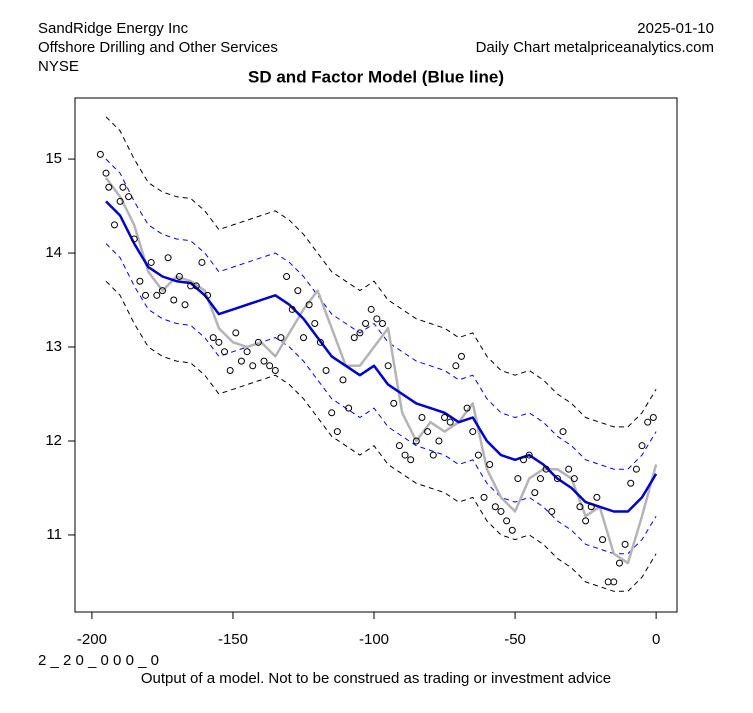 The image size is (753, 713). What do you see at coordinates (92, 639) in the screenshot?
I see `x-tick-label: -200` at bounding box center [92, 639].